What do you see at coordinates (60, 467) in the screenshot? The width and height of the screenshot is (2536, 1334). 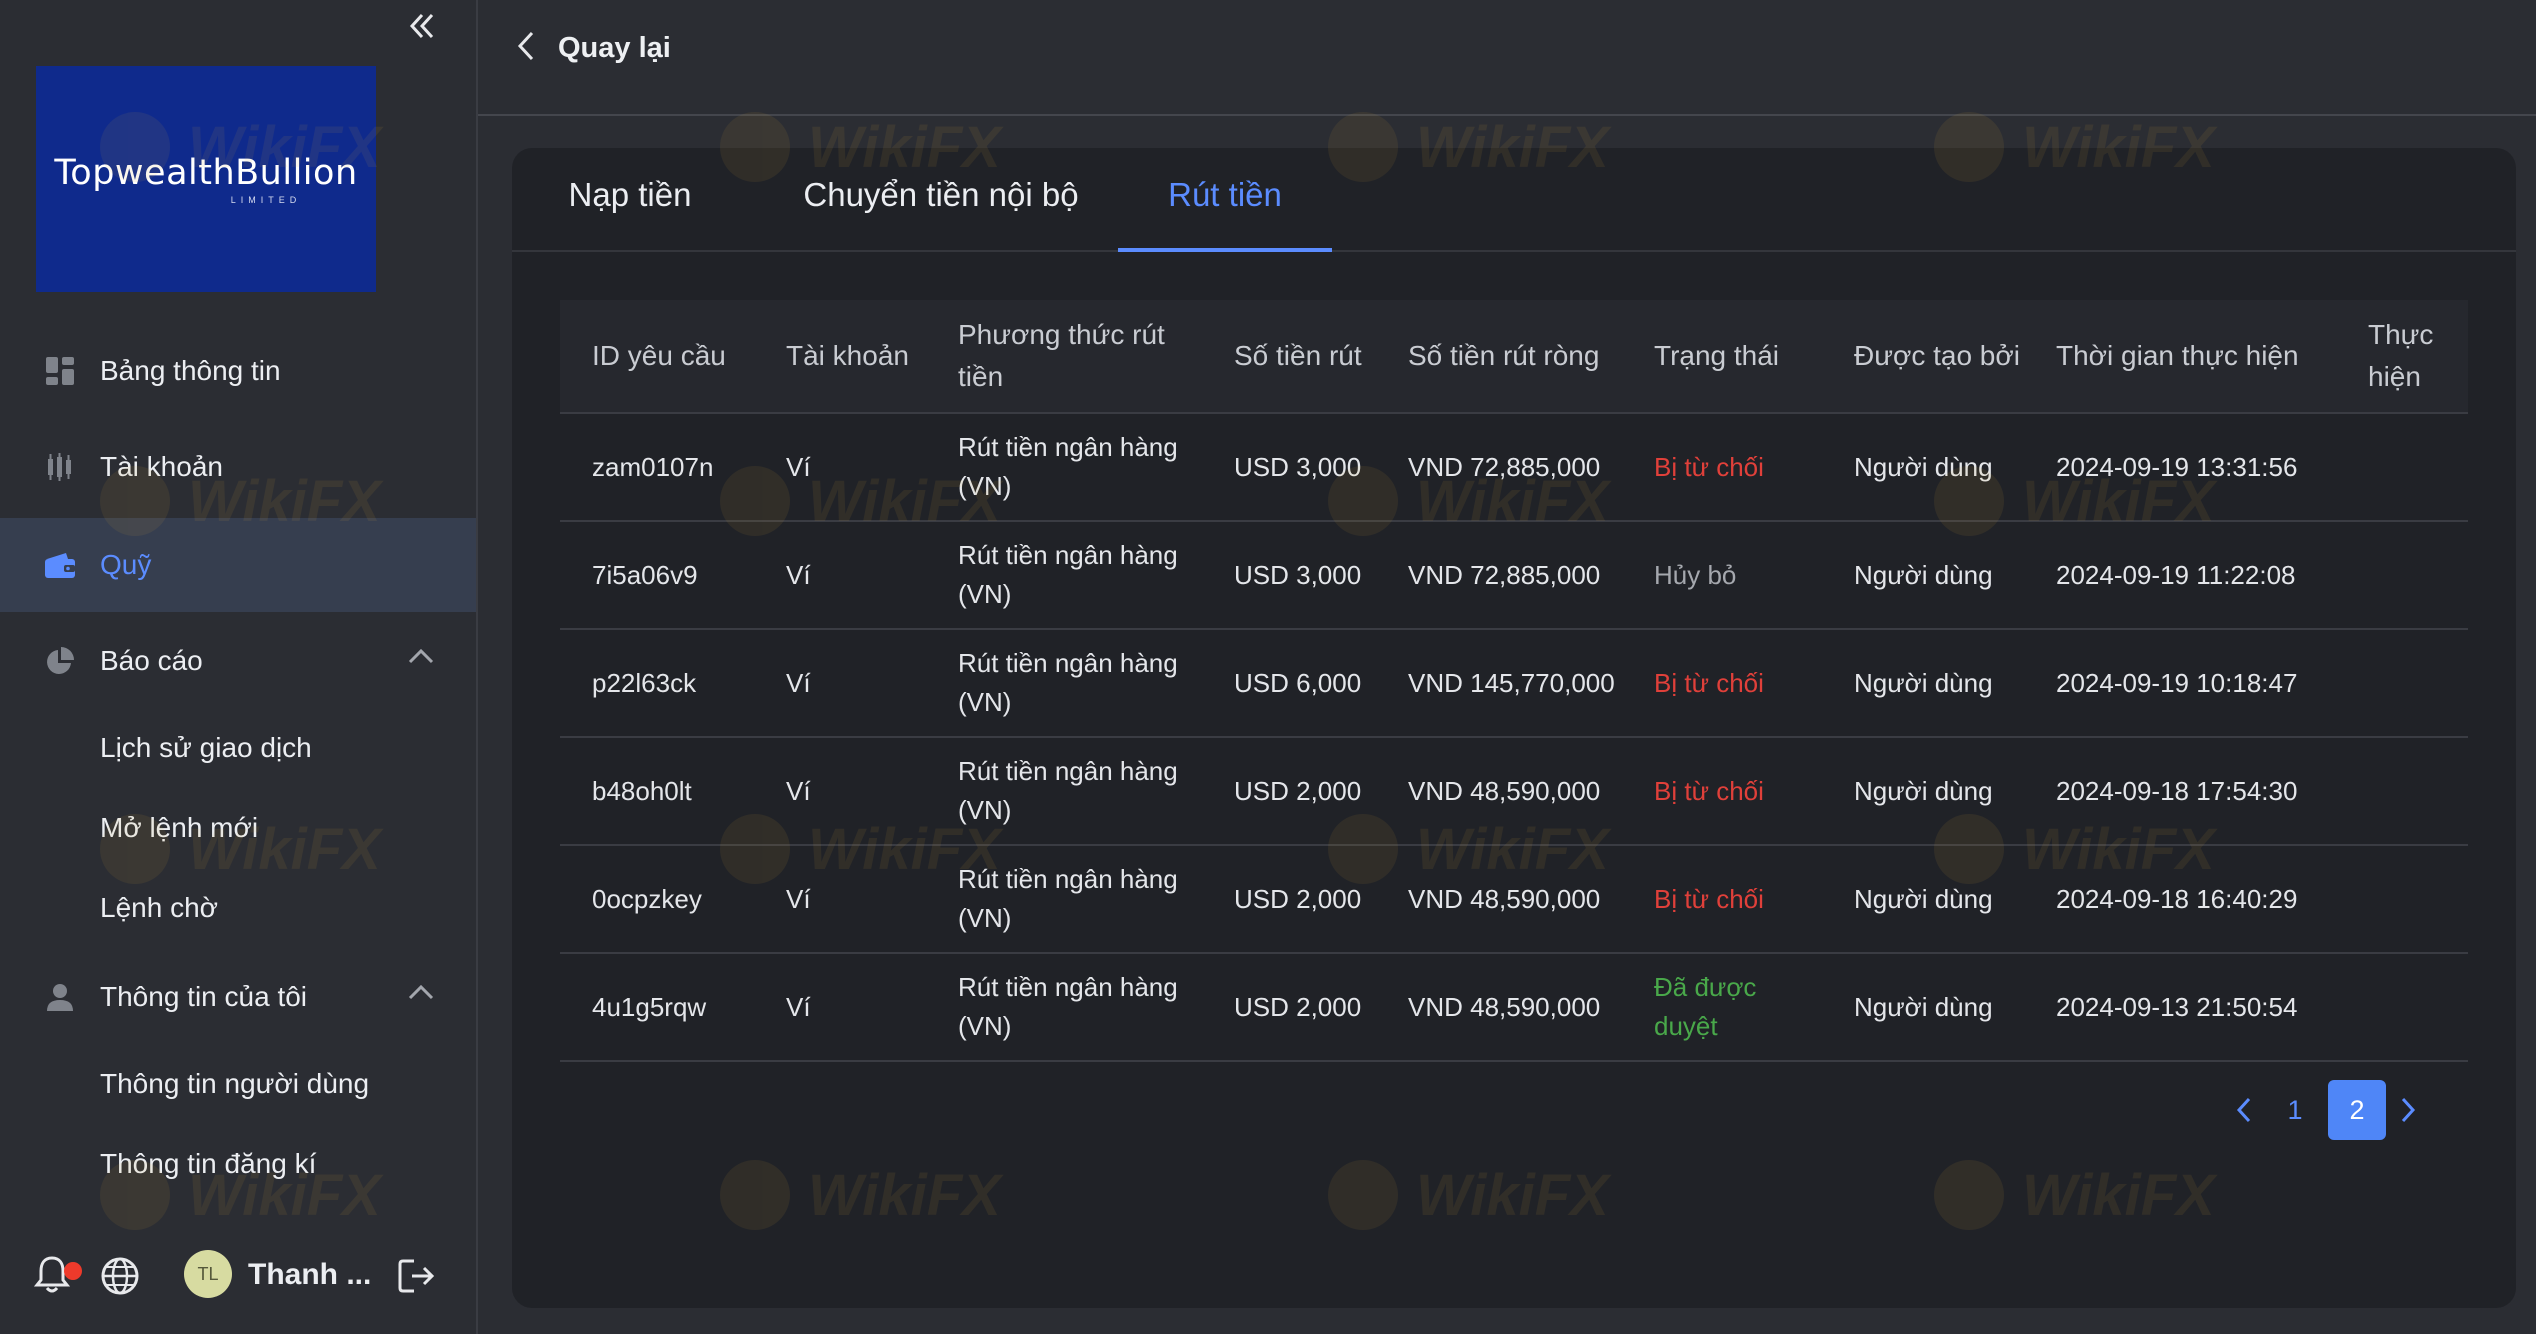 I see `candlestick-icon` at bounding box center [60, 467].